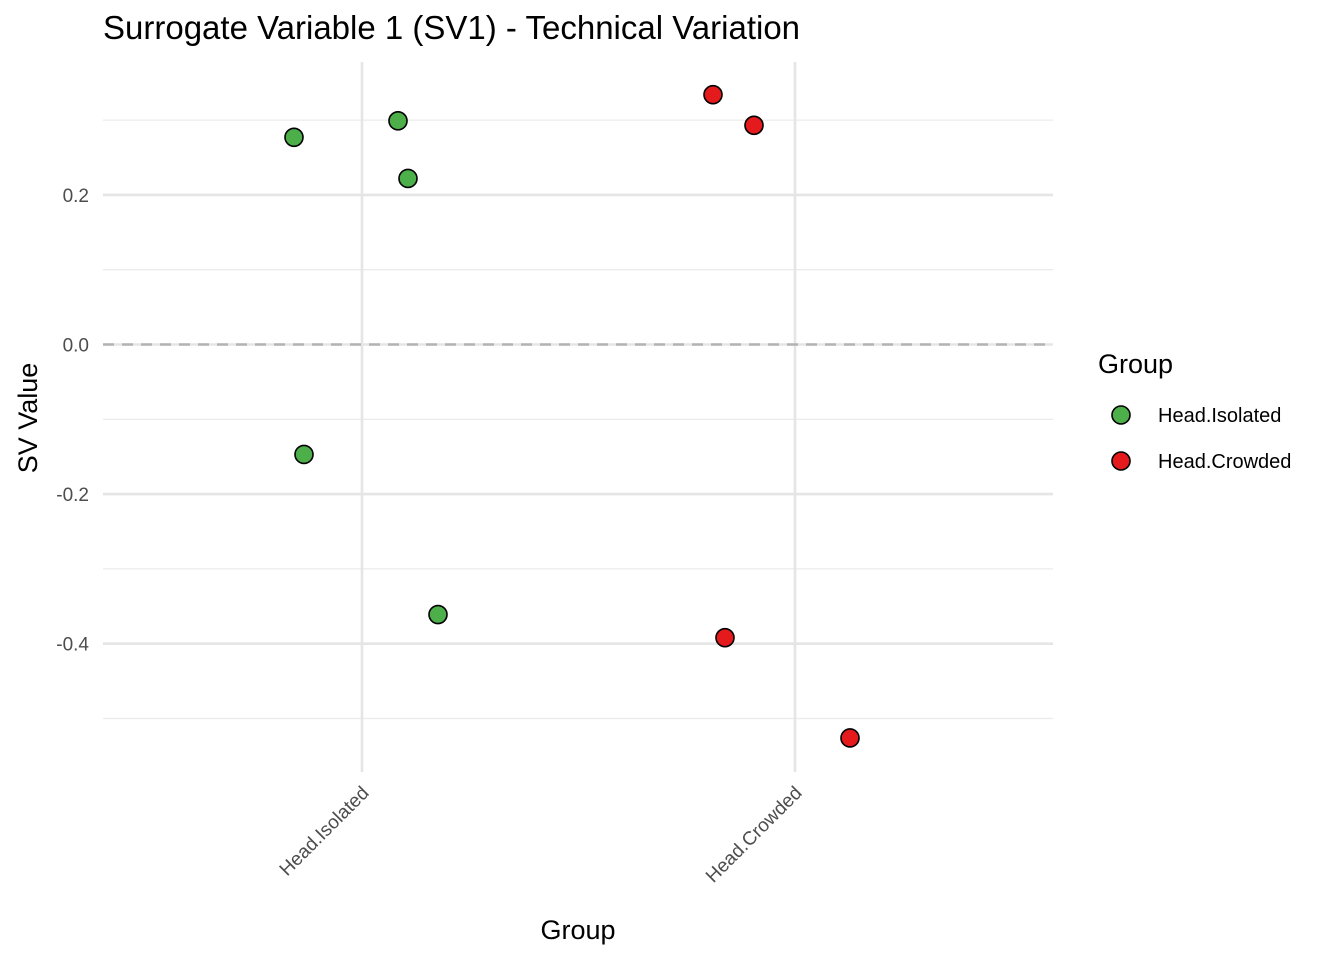  I want to click on legend-label: Head.Isolated, so click(1219, 416).